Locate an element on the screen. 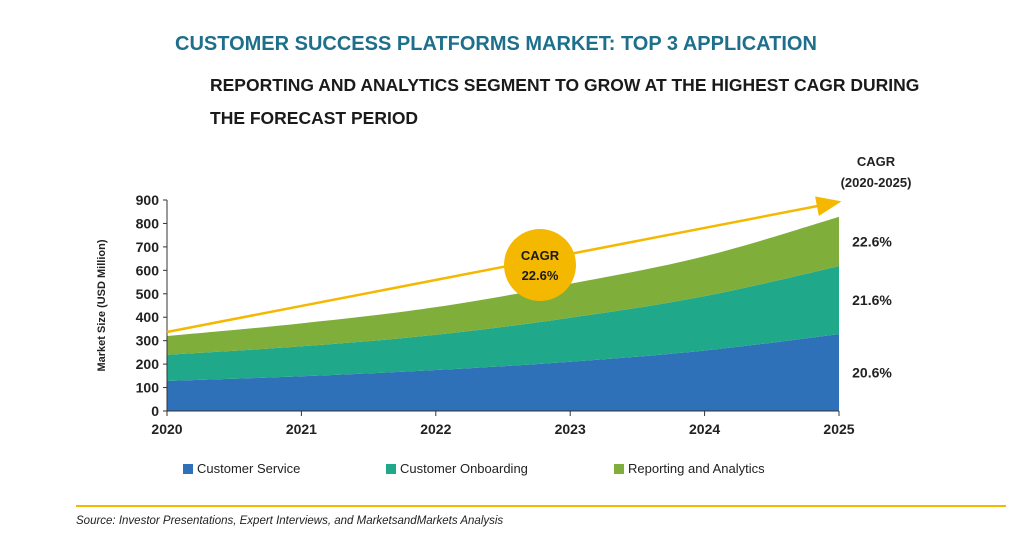  legend-item-reporting-analytics: Reporting and Analytics is located at coordinates (689, 468).